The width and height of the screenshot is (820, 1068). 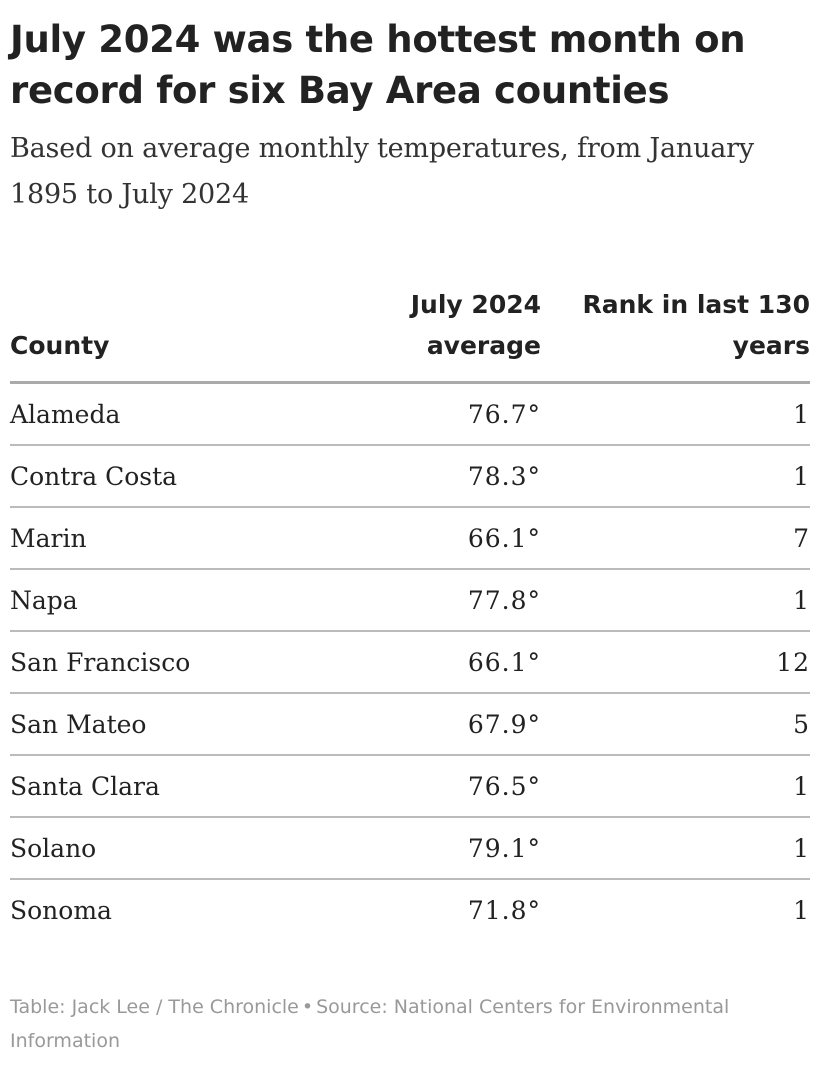 What do you see at coordinates (440, 414) in the screenshot?
I see `cell-average: 76.7°` at bounding box center [440, 414].